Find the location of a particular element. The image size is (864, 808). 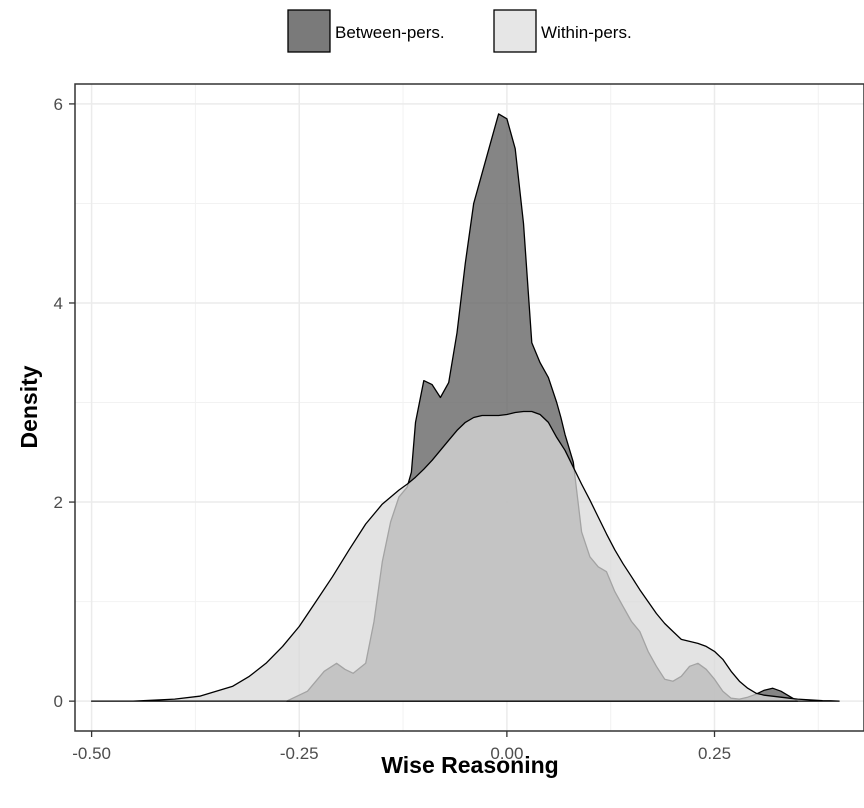

x-tick-label: -0.25 is located at coordinates (299, 753).